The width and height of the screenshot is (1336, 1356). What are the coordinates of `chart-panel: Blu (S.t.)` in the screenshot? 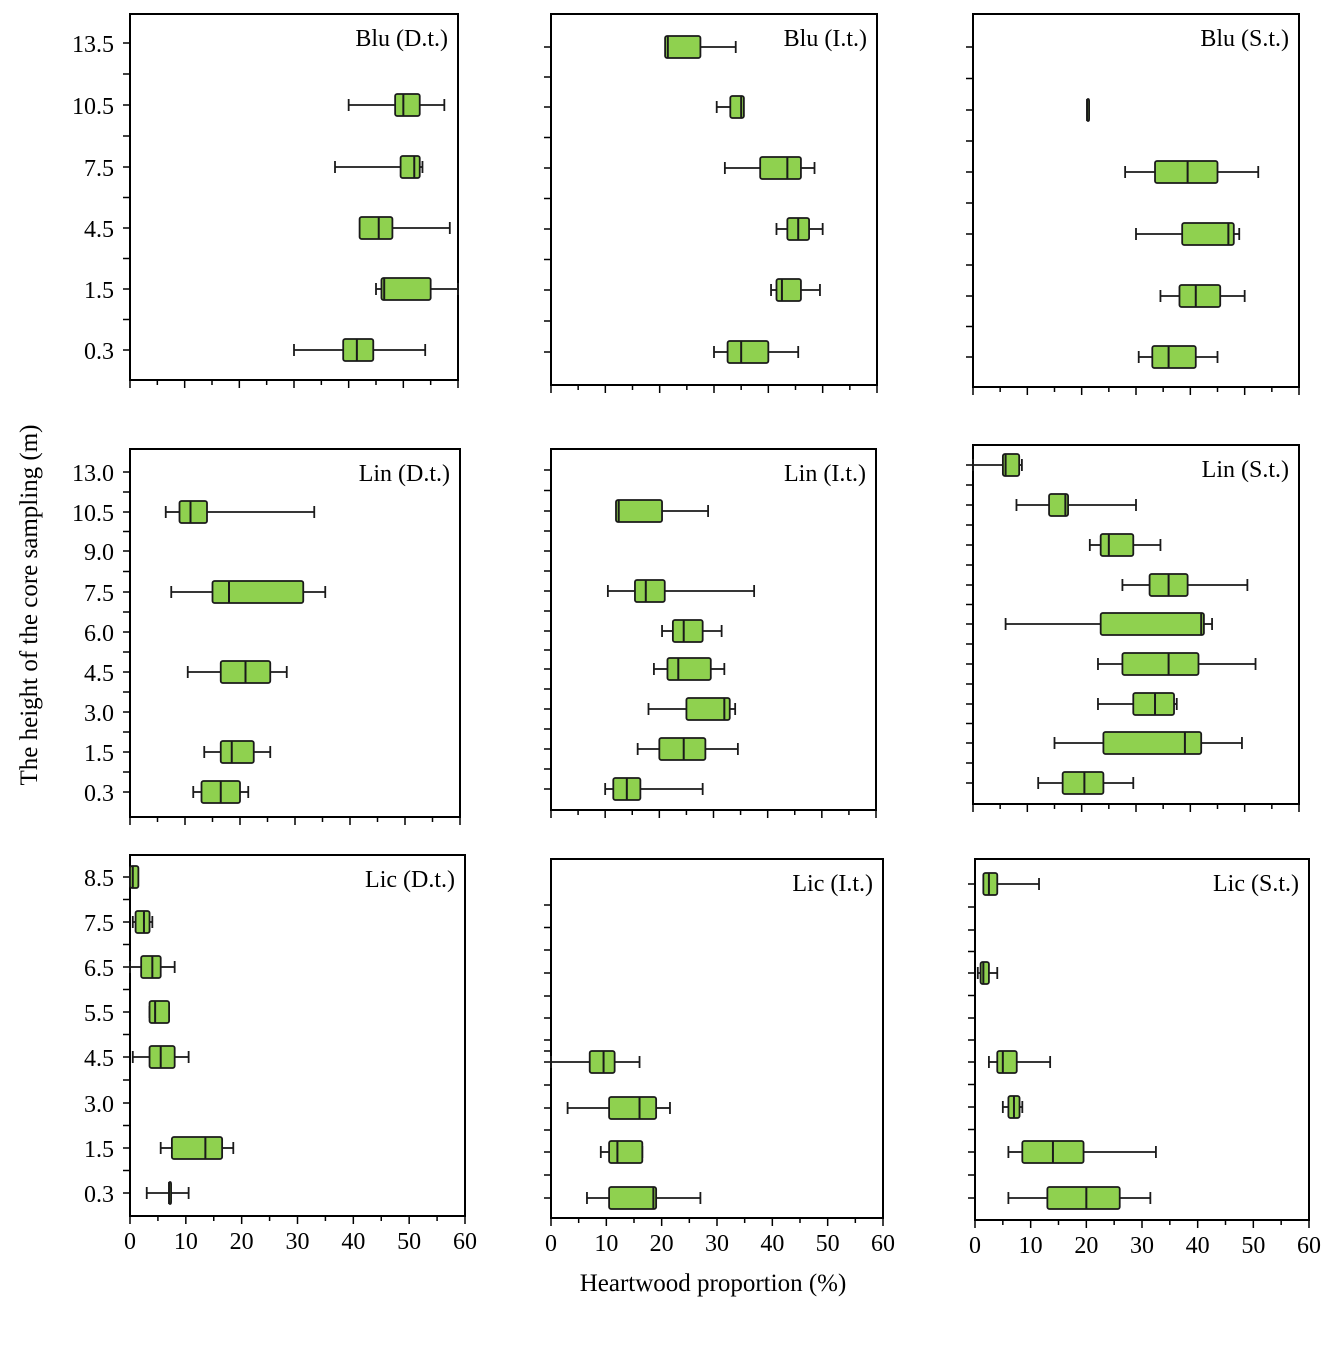 It's located at (1133, 204).